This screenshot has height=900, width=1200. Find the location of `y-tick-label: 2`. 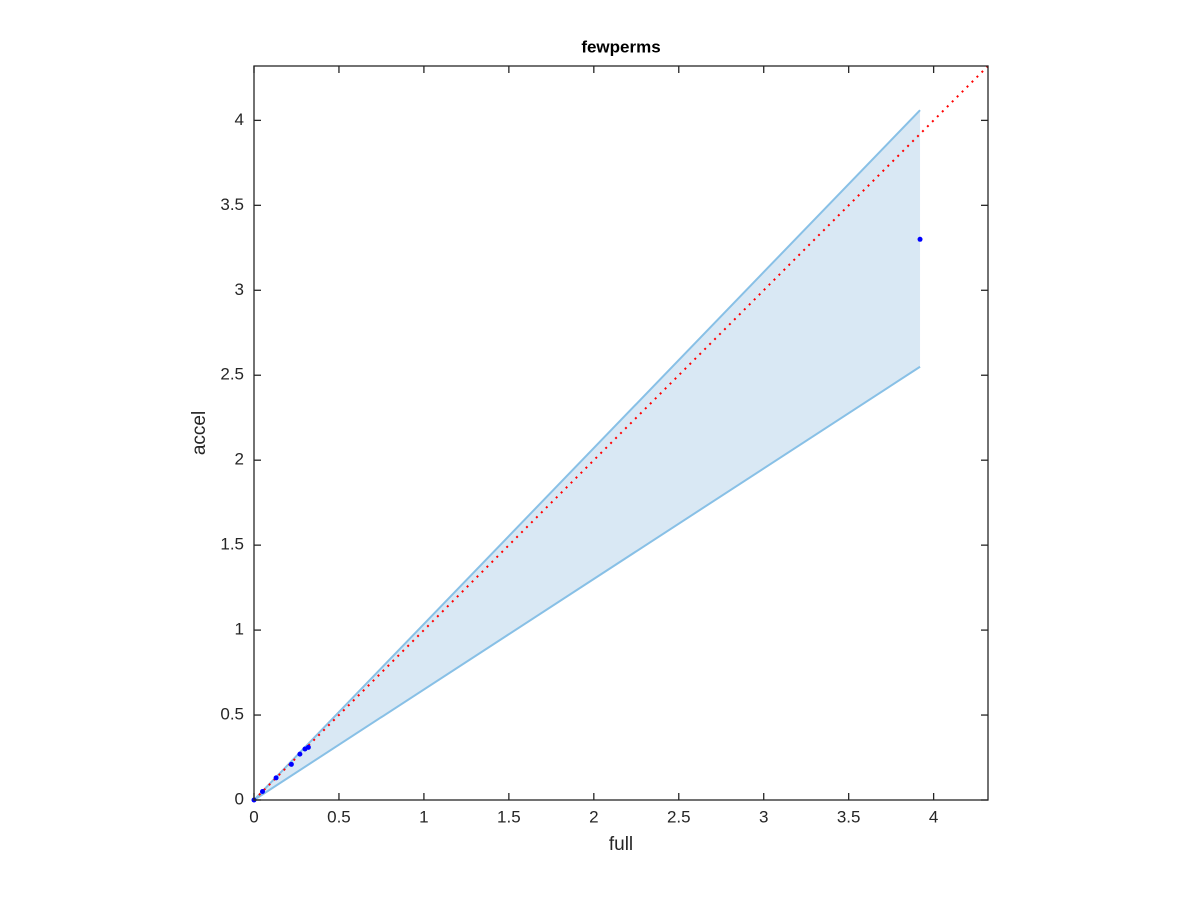

y-tick-label: 2 is located at coordinates (239, 459).